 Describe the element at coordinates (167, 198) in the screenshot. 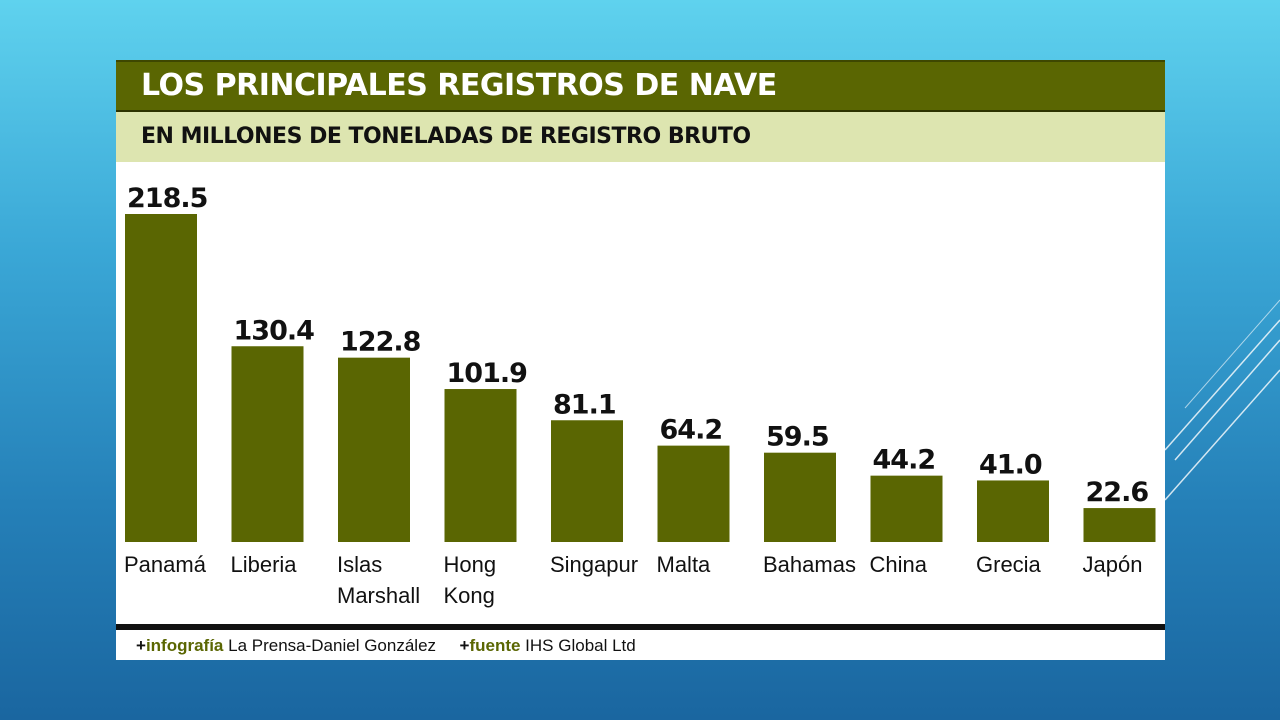

I see `value-label-0: 218.5` at that location.